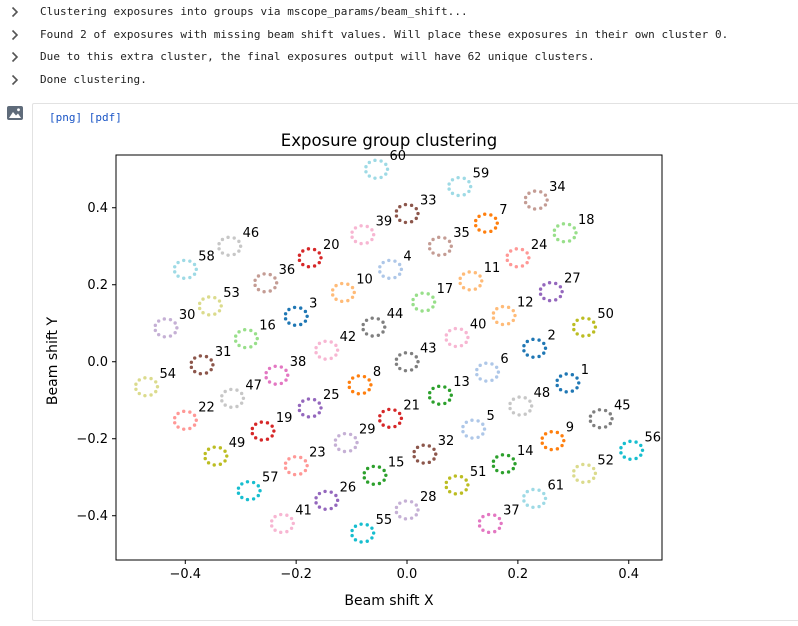 This screenshot has height=626, width=798. I want to click on cluster-label: 50, so click(605, 314).